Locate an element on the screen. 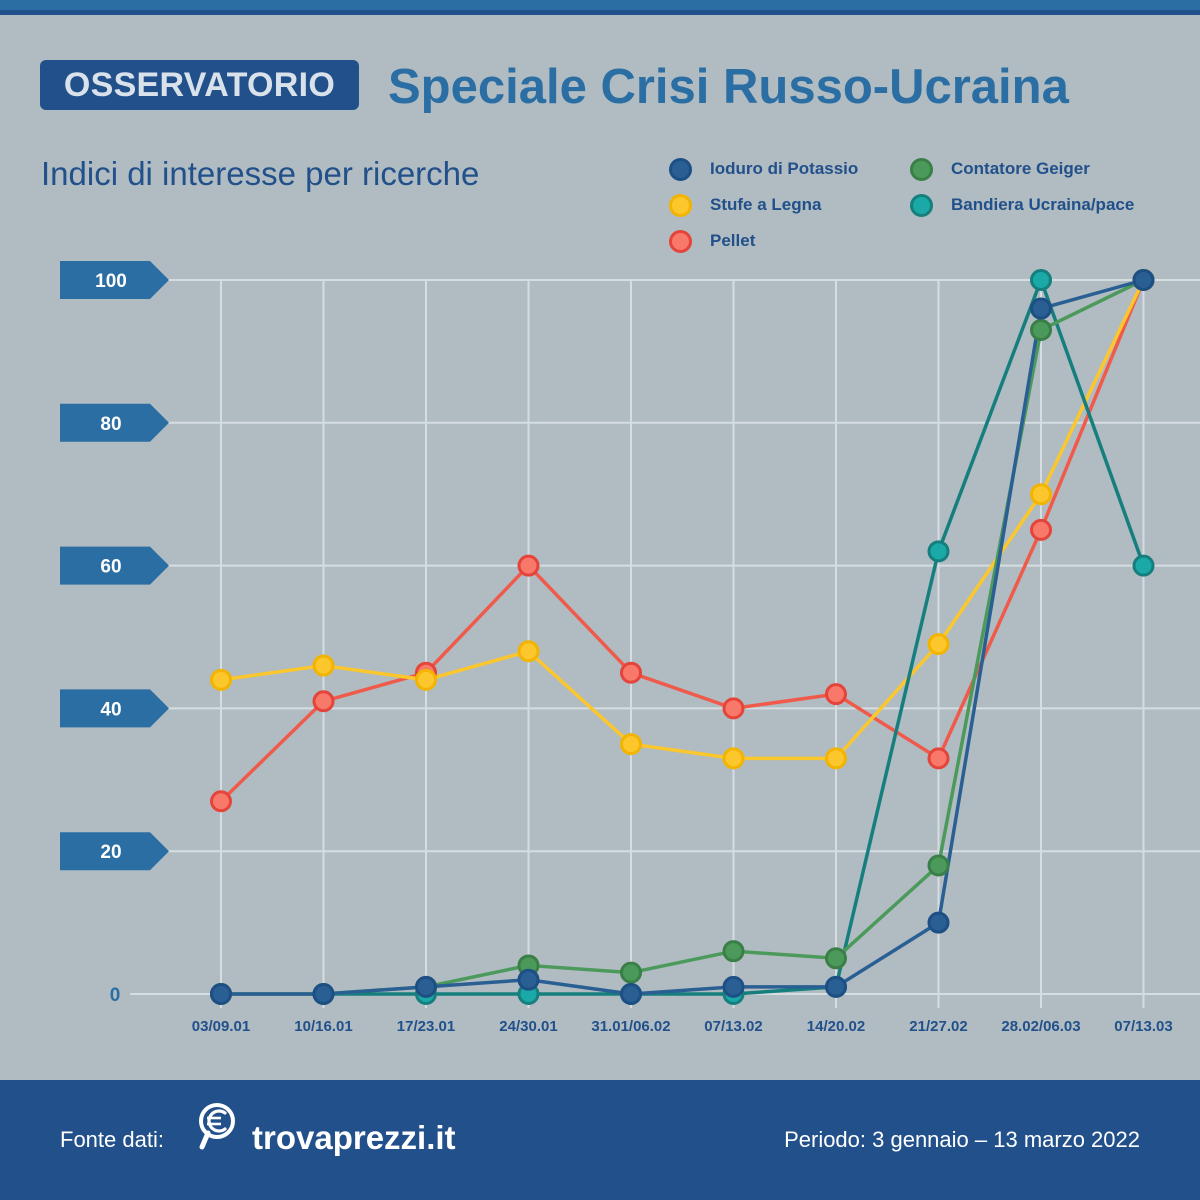 This screenshot has width=1200, height=1200. y-tick-label: 0 is located at coordinates (115, 995).